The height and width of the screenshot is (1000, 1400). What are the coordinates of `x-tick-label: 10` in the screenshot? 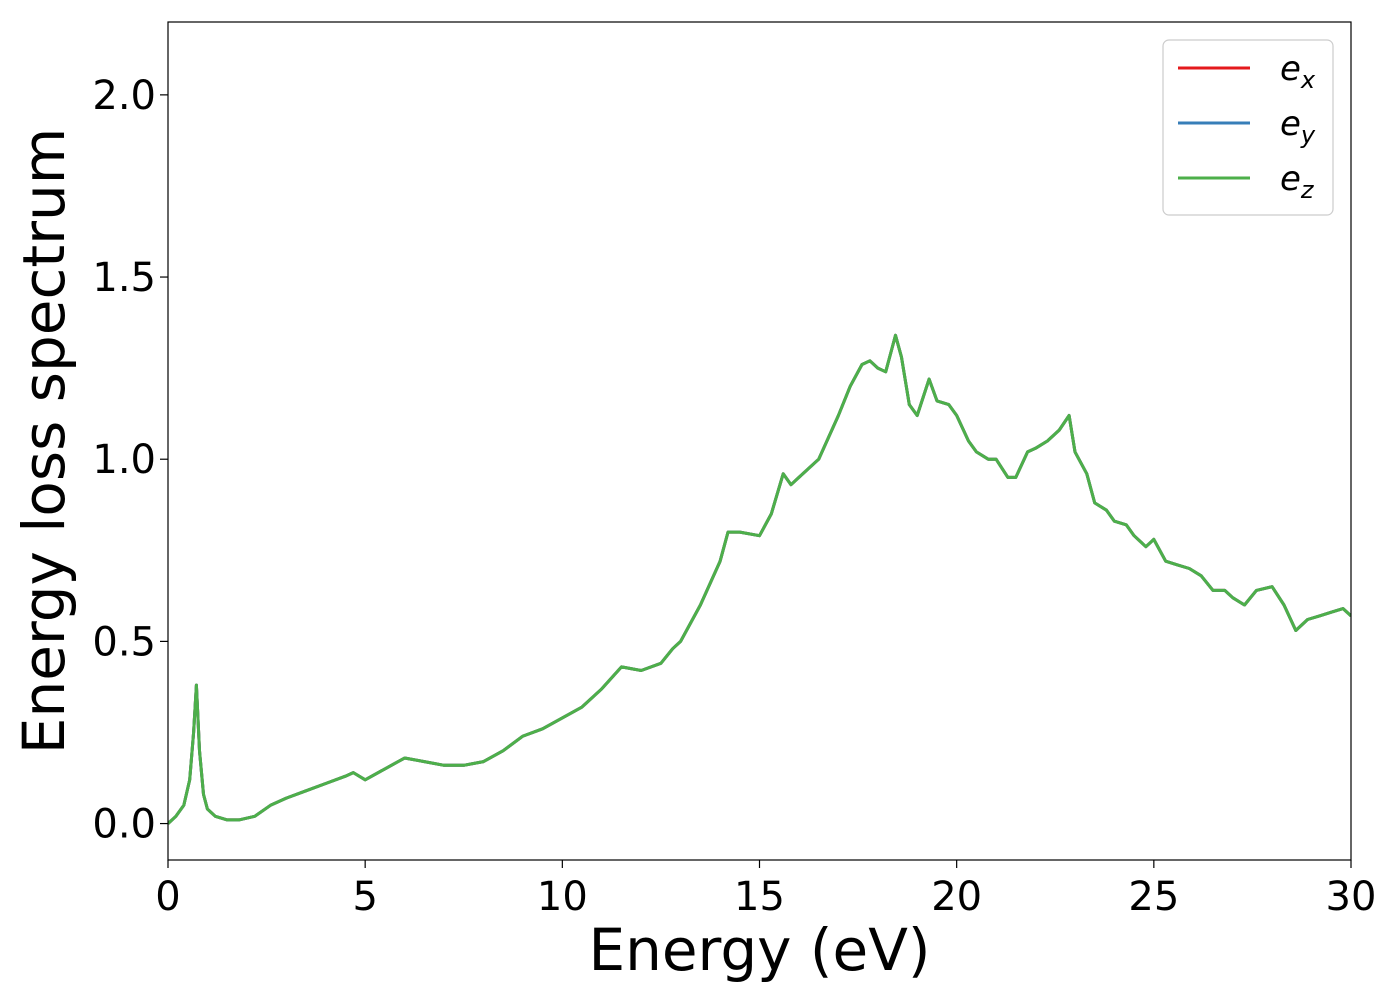 It's located at (562, 897).